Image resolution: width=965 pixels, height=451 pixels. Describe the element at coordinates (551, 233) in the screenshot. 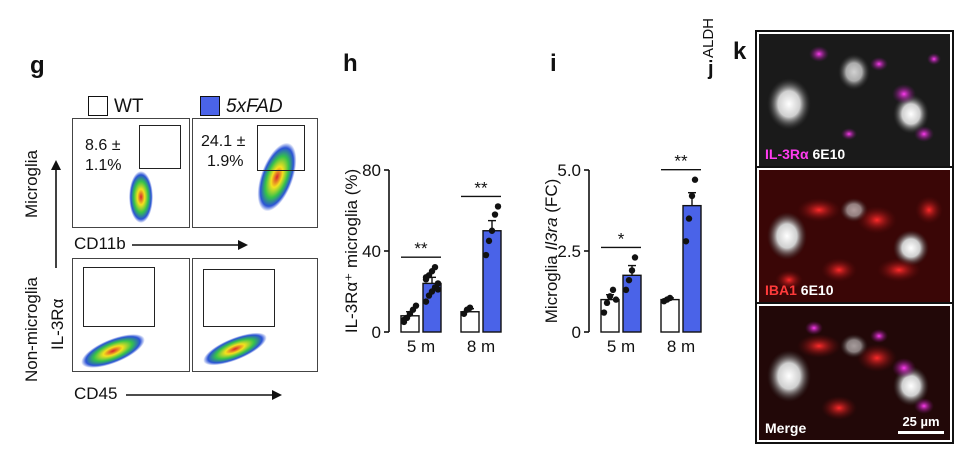

I see `y-axis-label-gene: Il3ra` at that location.